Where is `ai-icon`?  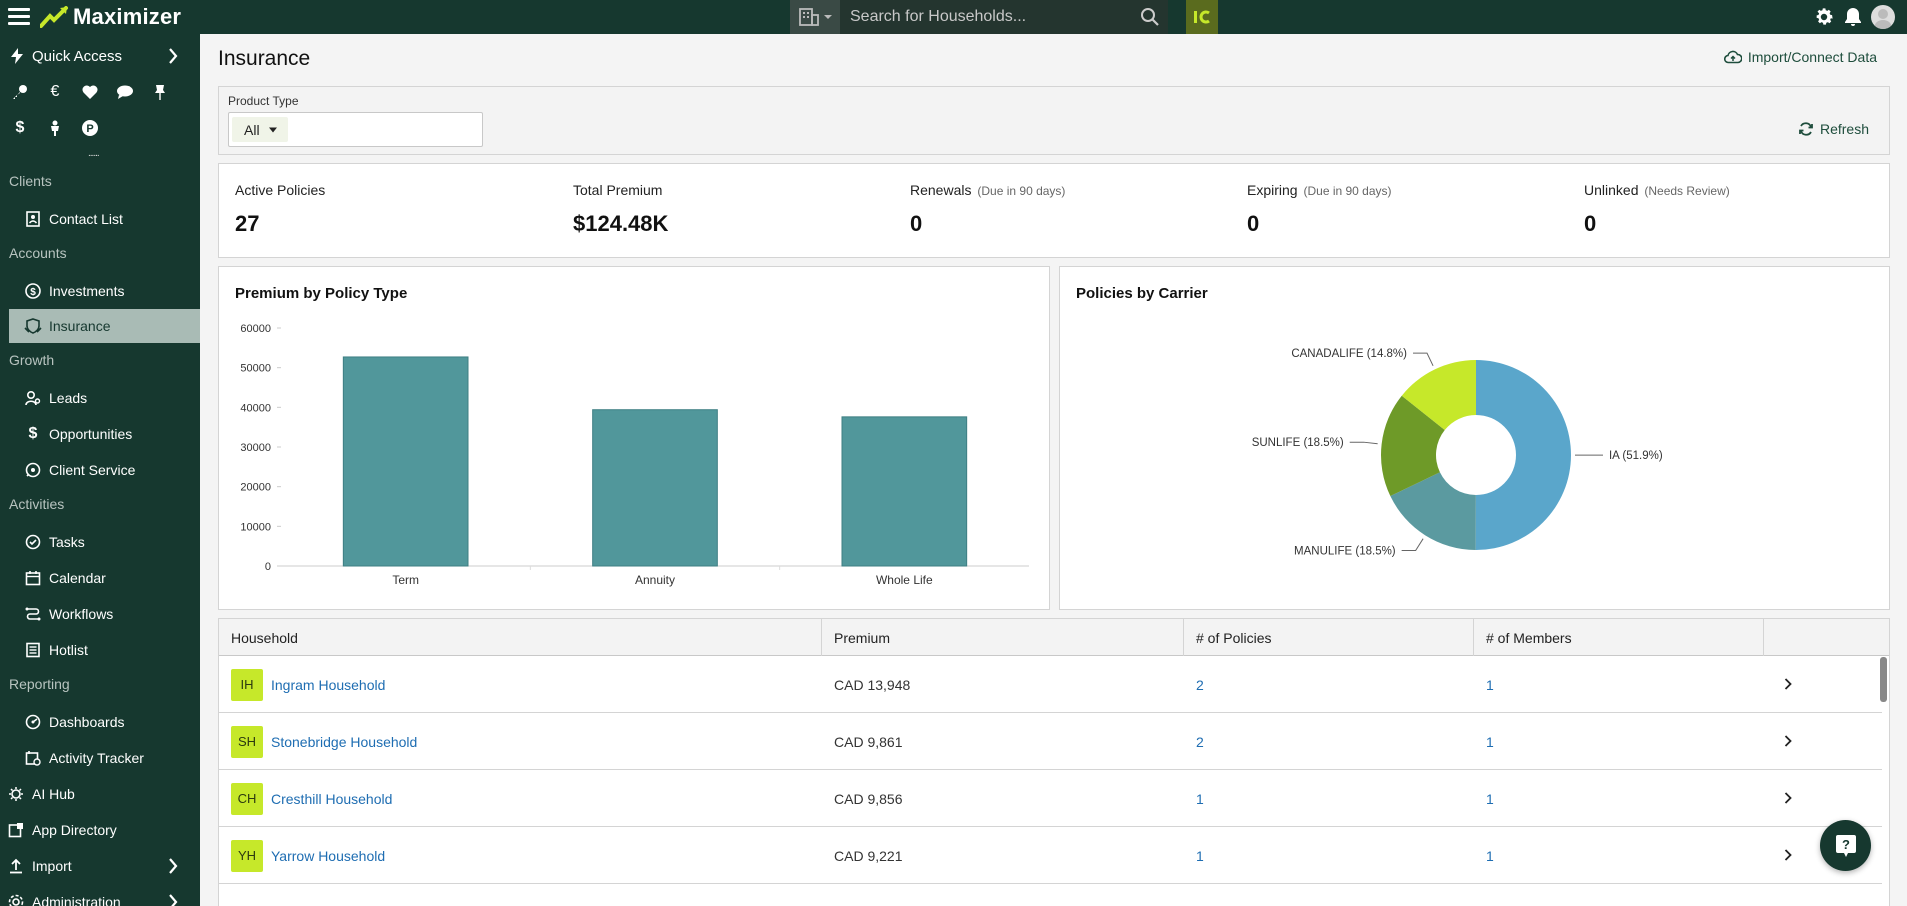
ai-icon is located at coordinates (1202, 17).